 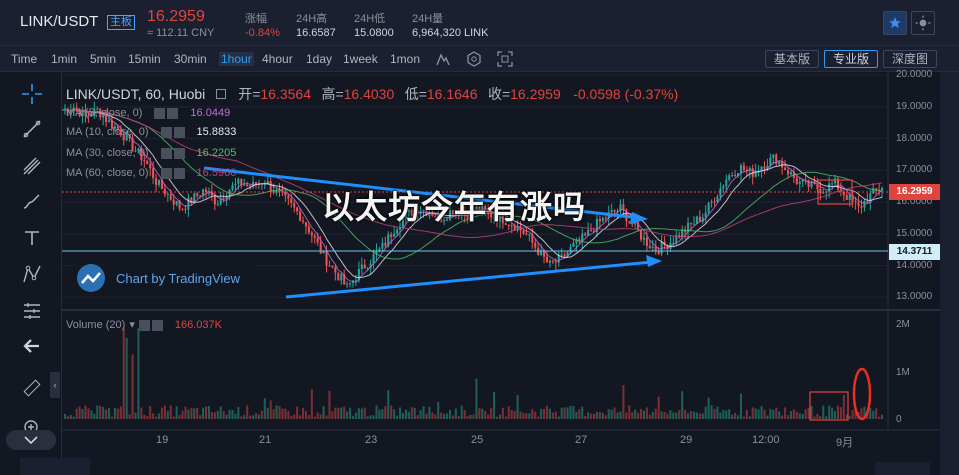 What do you see at coordinates (32, 129) in the screenshot?
I see `trendline-tool` at bounding box center [32, 129].